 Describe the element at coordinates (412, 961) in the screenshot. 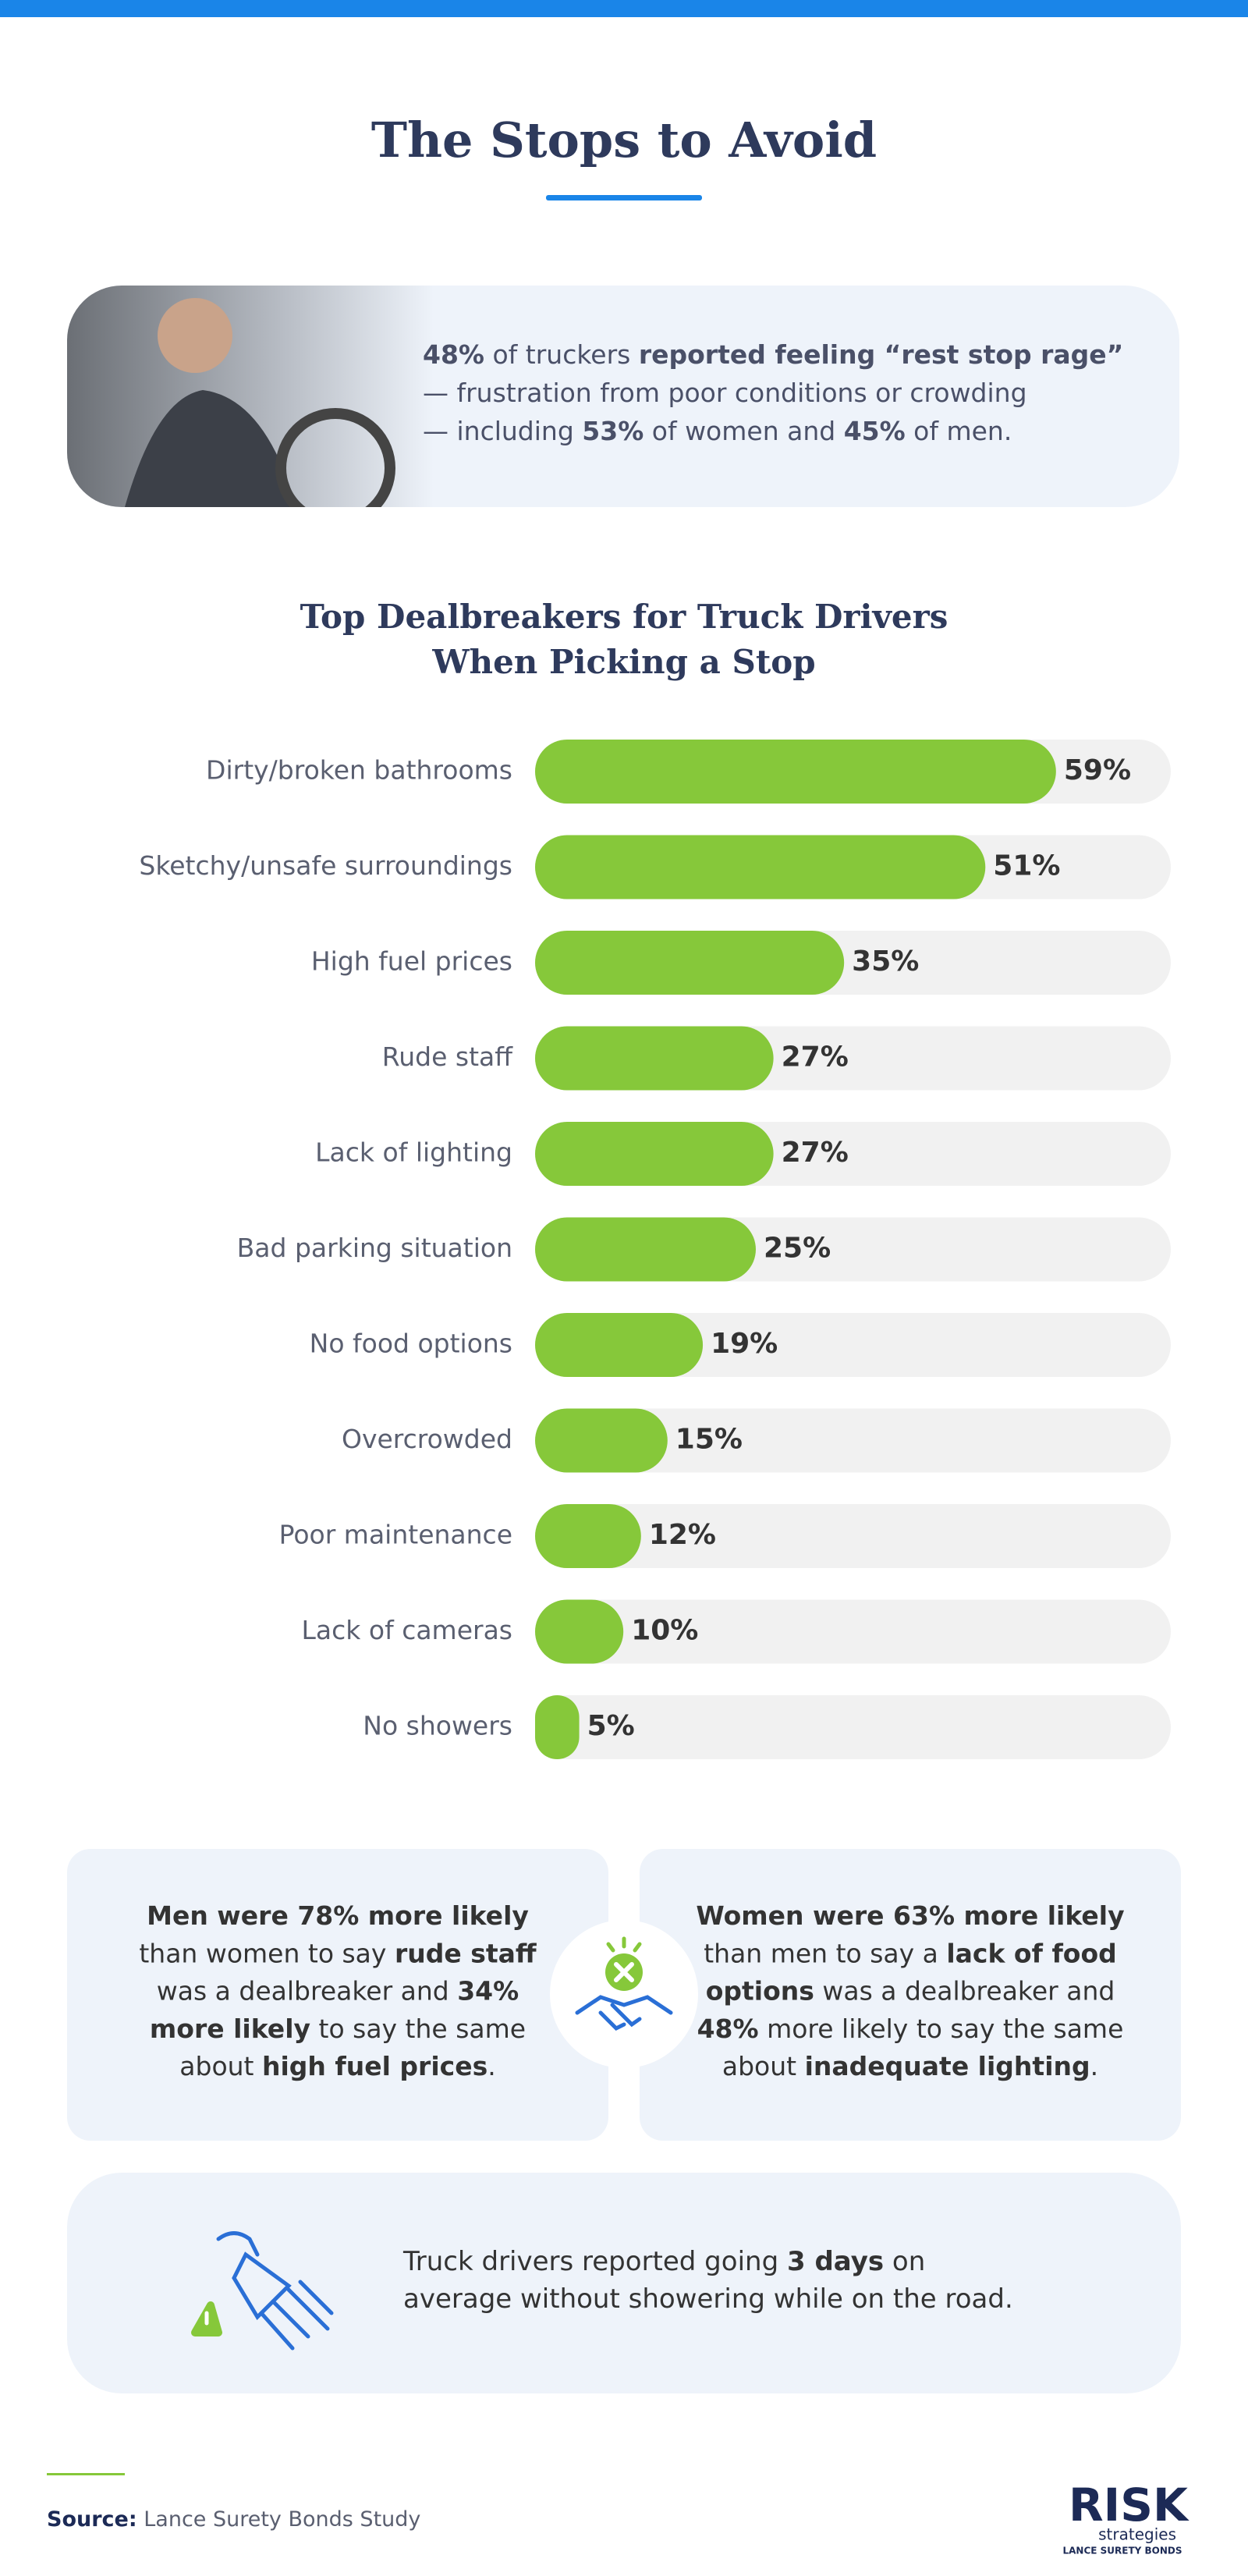

I see `category-label: High fuel prices` at that location.